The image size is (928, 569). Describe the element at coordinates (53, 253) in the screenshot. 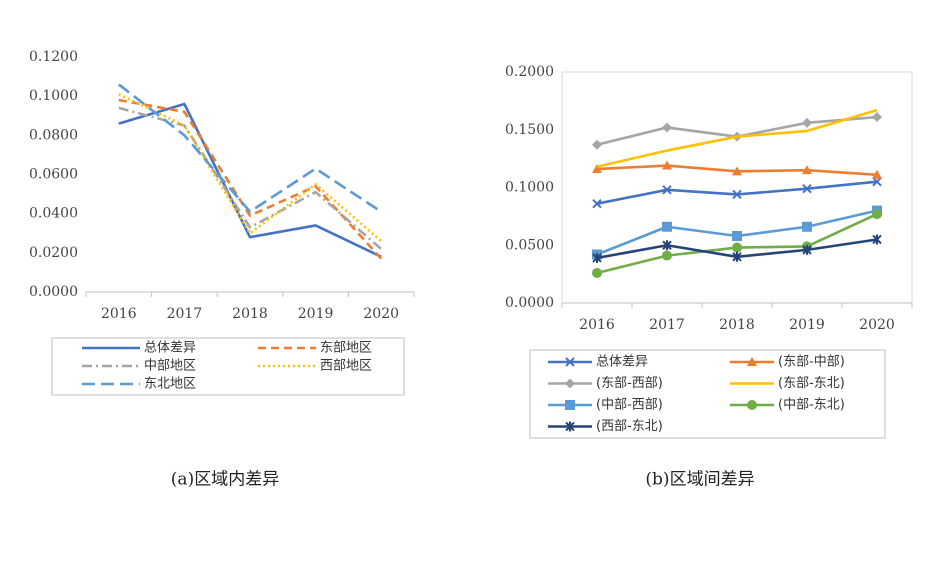

I see `y-tick-label: 0.0200` at that location.